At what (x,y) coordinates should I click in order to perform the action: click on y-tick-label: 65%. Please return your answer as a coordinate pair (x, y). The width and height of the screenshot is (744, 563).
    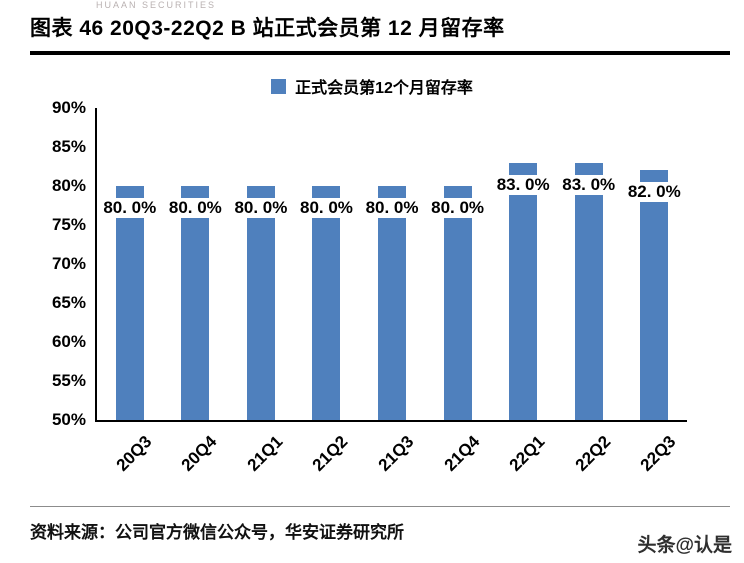
    Looking at the image, I should click on (68, 302).